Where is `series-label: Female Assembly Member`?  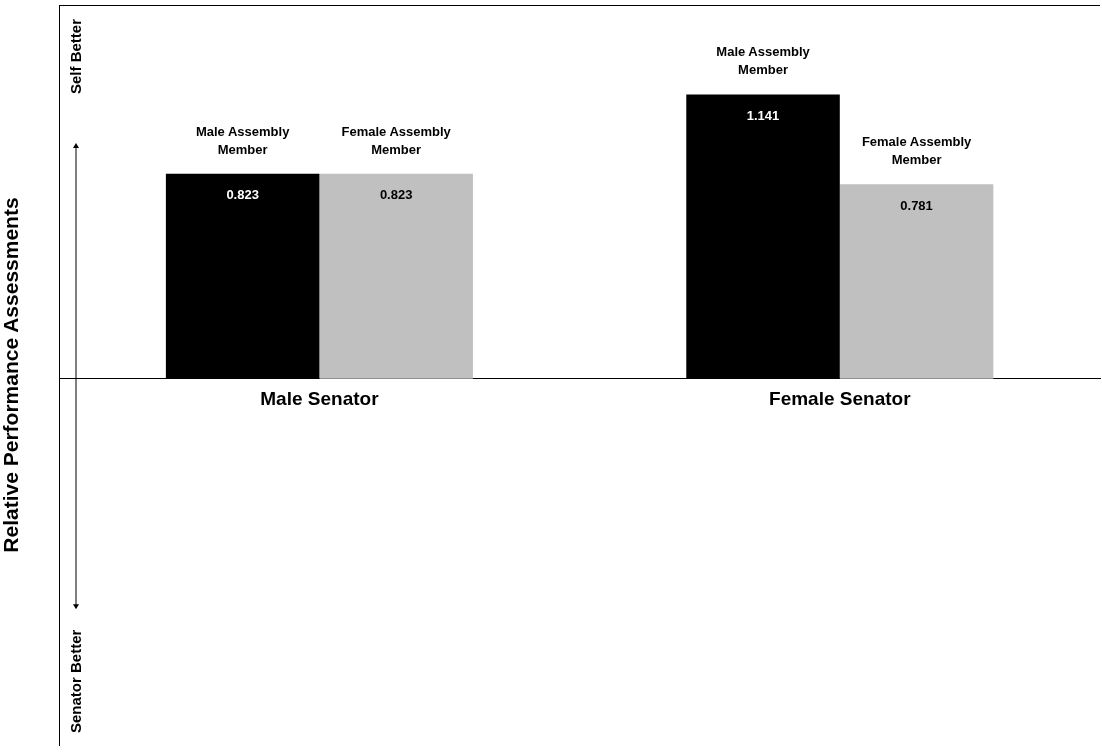 series-label: Female Assembly Member is located at coordinates (396, 140).